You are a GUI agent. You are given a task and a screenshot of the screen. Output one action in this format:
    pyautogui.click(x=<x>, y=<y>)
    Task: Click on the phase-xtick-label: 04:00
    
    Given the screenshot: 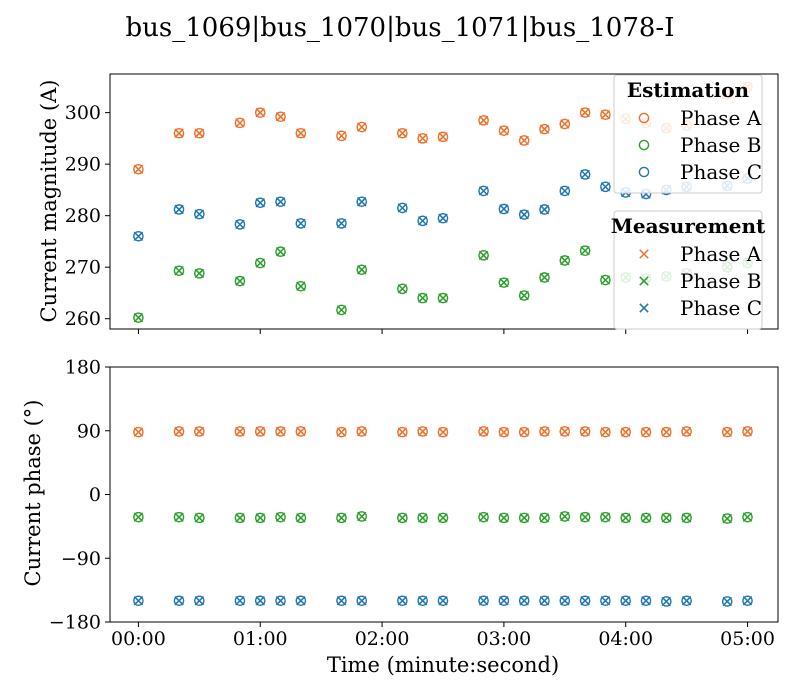 What is the action you would take?
    pyautogui.click(x=625, y=639)
    